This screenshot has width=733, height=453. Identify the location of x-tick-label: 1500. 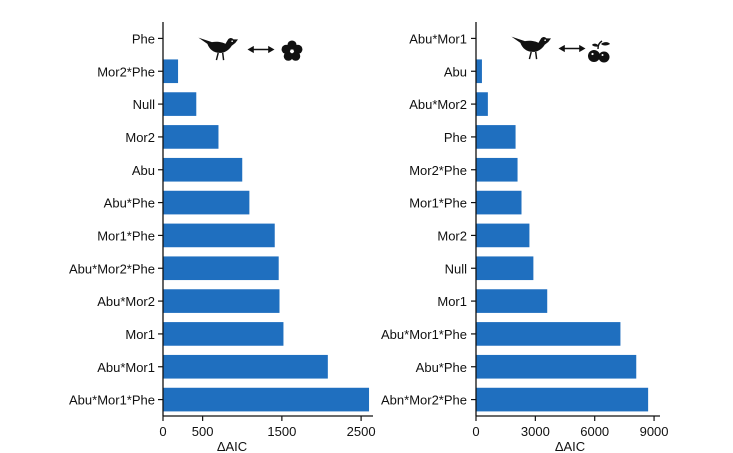
(281, 431).